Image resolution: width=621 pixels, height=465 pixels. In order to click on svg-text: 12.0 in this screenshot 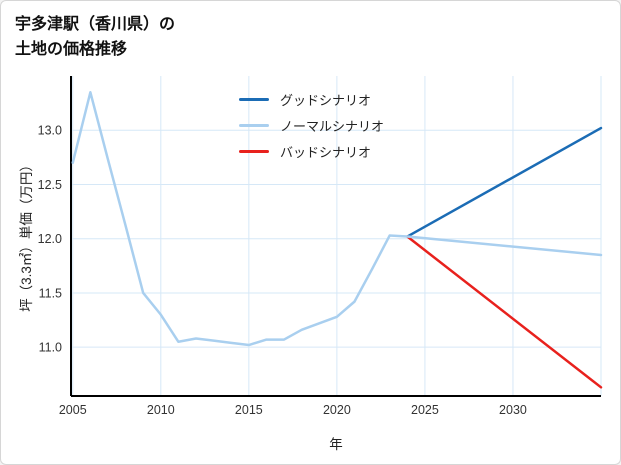, I will do `click(50, 239)`.